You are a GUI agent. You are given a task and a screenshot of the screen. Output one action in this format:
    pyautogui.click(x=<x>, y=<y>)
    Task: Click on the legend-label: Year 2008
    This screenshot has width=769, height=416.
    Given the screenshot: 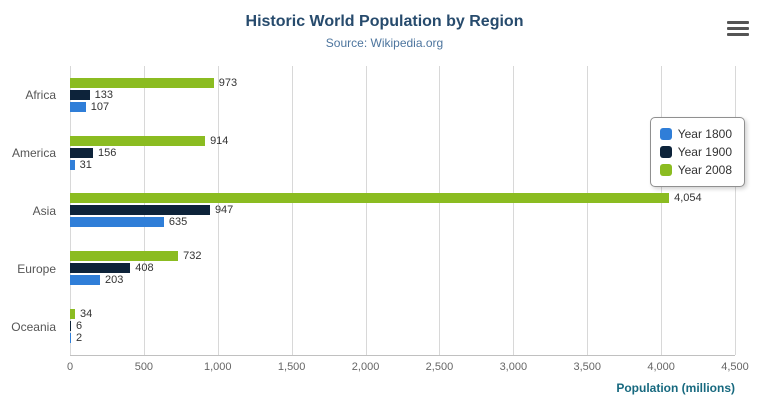 What is the action you would take?
    pyautogui.click(x=704, y=170)
    